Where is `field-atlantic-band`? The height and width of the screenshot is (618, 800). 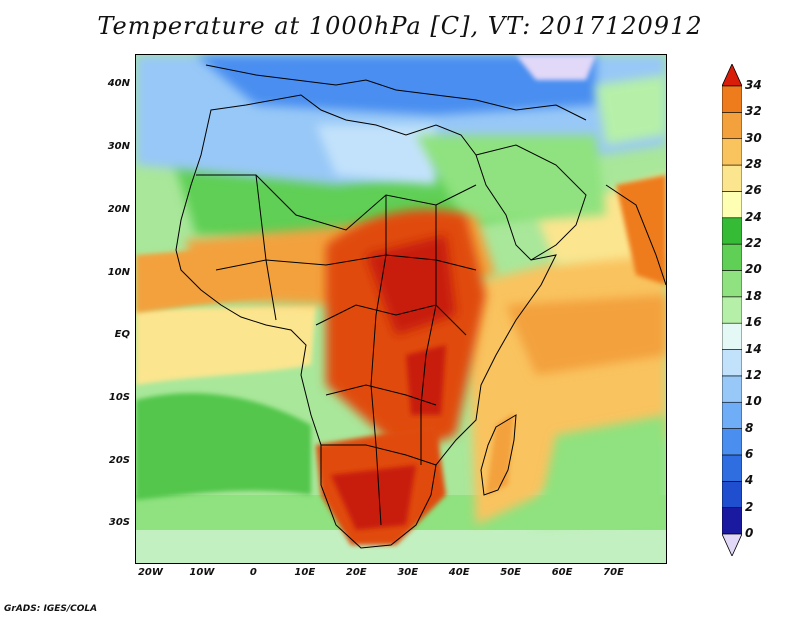
field-atlantic-band is located at coordinates (223, 446).